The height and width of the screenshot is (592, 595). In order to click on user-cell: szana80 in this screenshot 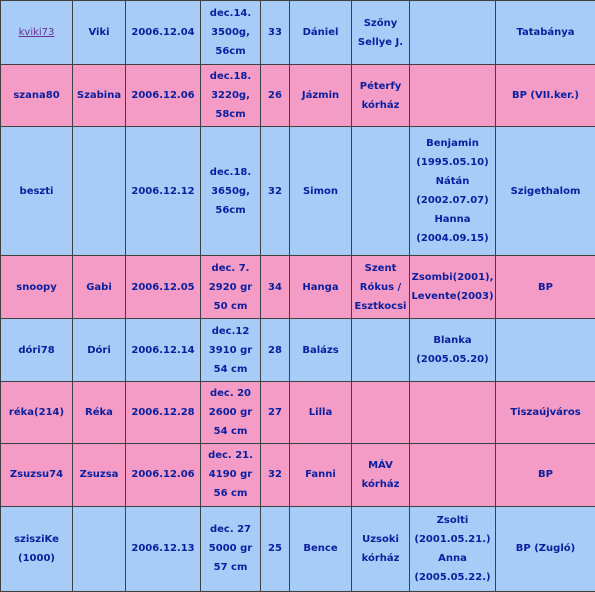, I will do `click(36, 96)`.